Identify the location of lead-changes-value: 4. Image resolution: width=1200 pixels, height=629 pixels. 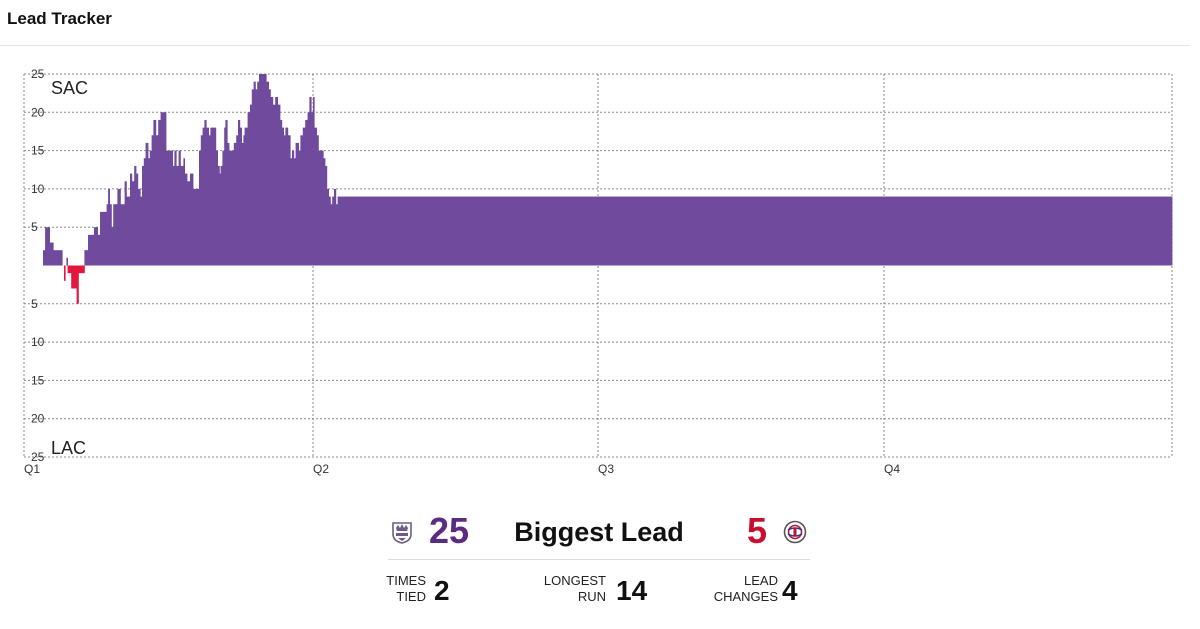
(790, 590).